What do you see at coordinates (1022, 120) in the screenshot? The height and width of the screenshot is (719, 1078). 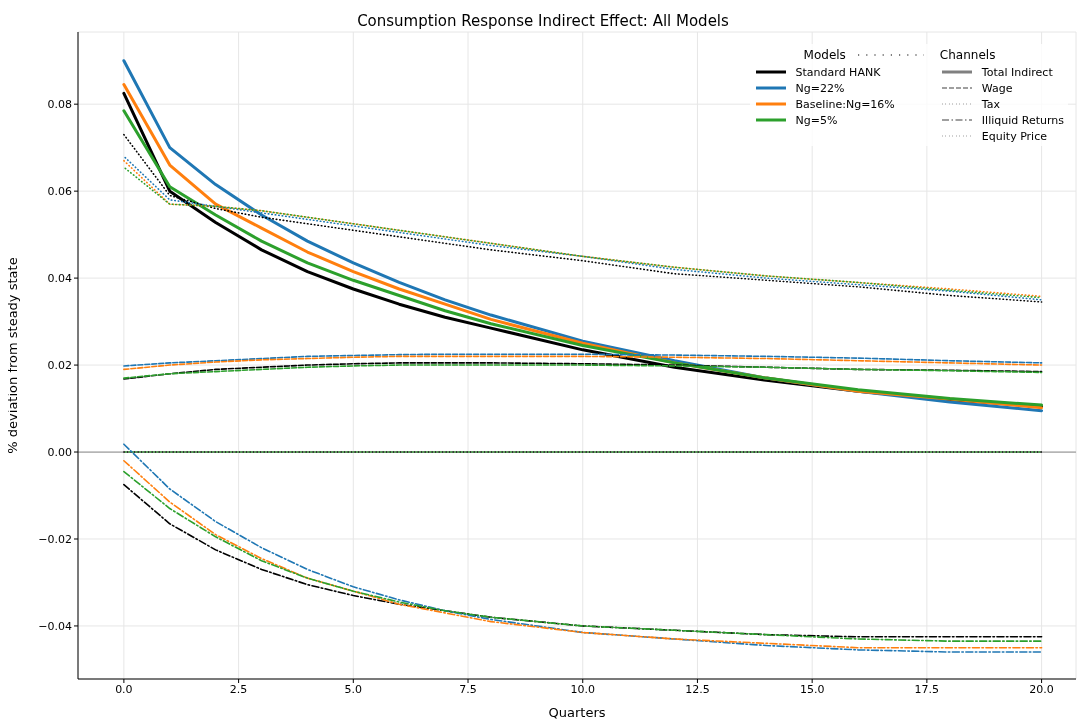 I see `annotation: Illiquid Returns` at bounding box center [1022, 120].